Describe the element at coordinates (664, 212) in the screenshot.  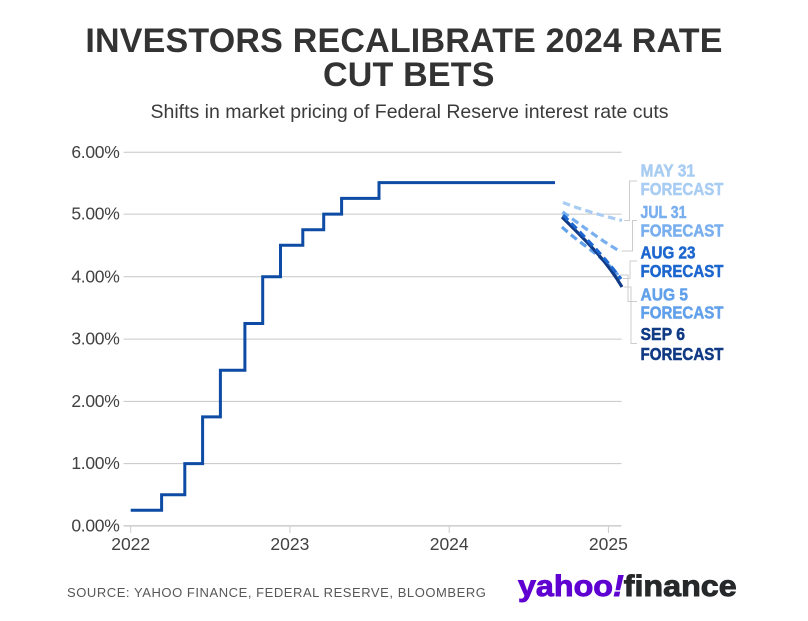
I see `svg-text: JUL 31` at that location.